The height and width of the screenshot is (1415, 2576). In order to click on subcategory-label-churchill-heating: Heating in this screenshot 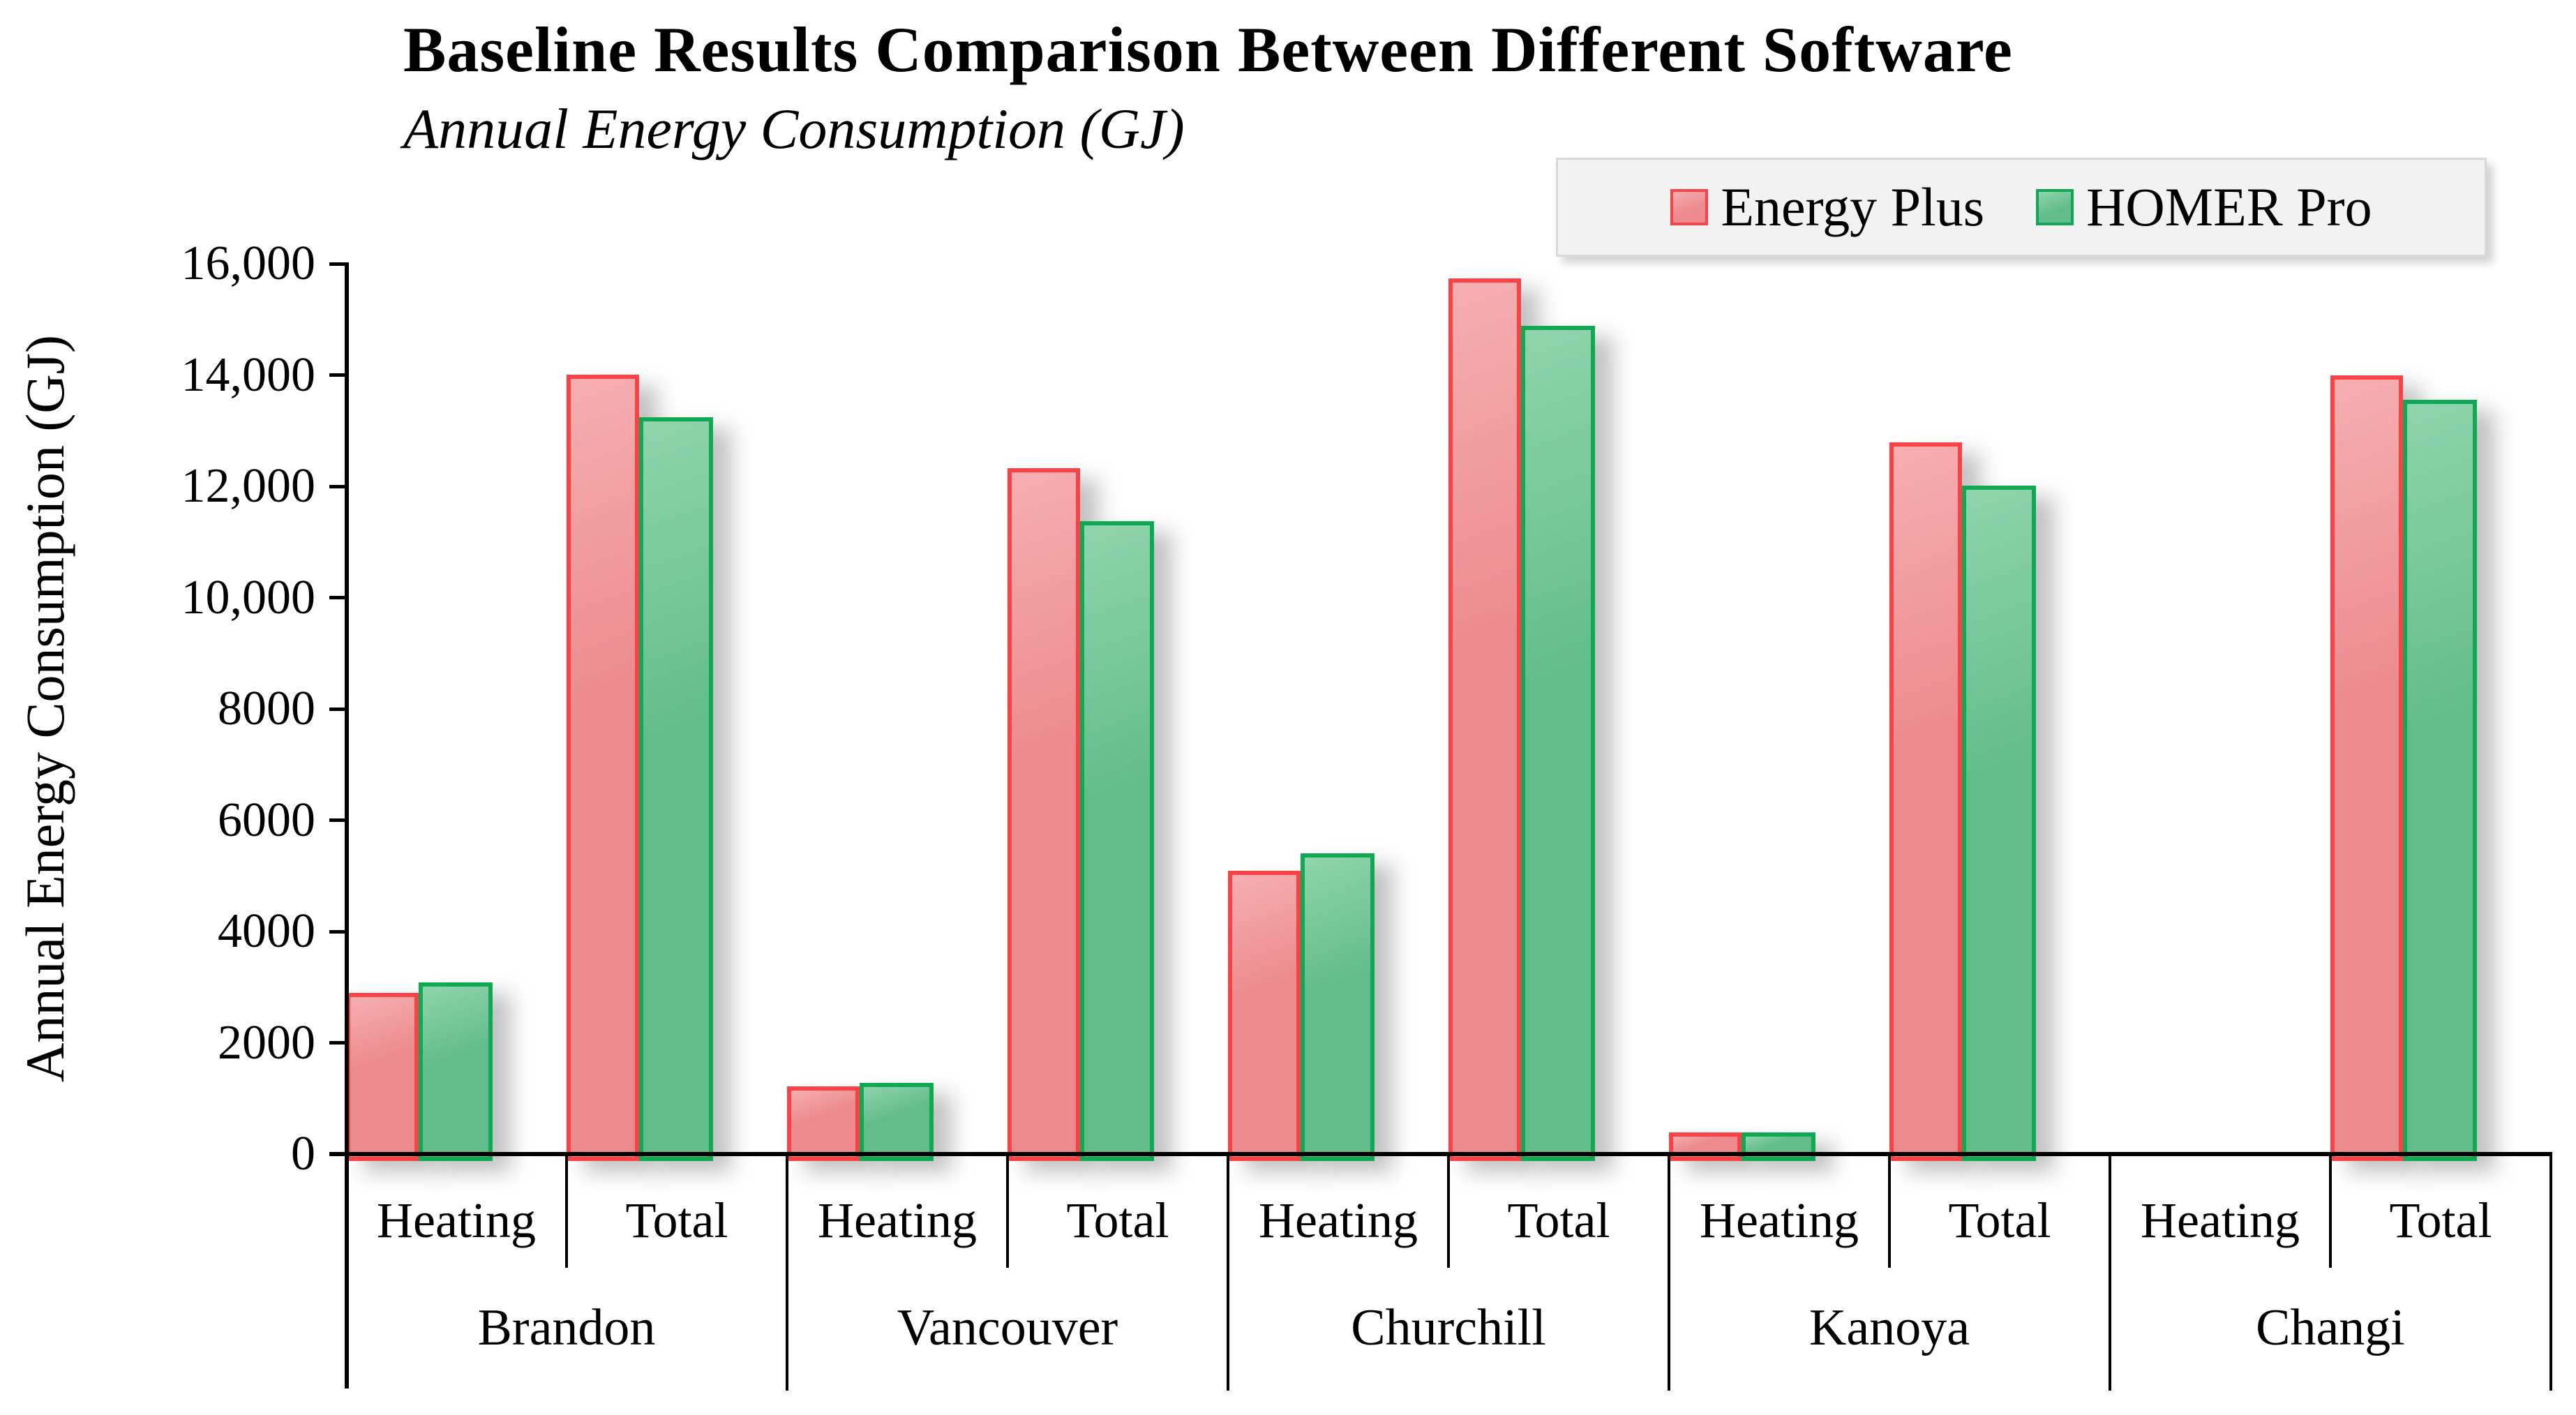, I will do `click(1338, 1220)`.